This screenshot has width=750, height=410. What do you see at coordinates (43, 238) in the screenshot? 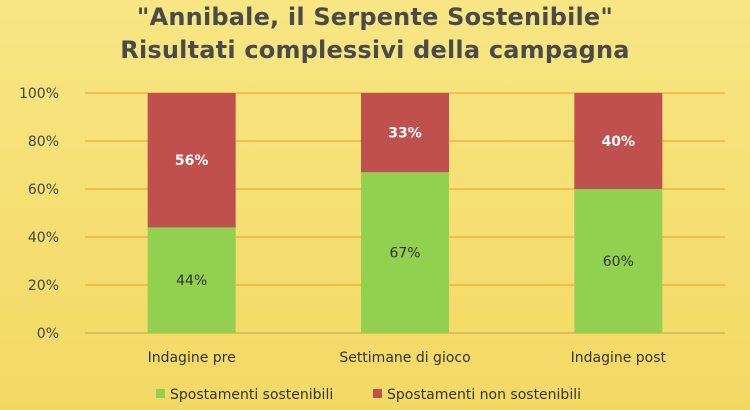
I see `y-tick-label: 40%` at bounding box center [43, 238].